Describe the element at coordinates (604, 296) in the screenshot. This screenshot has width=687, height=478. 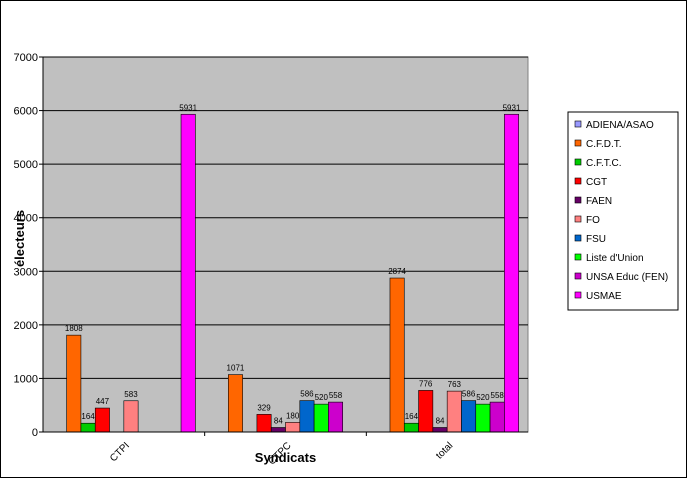
I see `legend-label: USMAE` at that location.